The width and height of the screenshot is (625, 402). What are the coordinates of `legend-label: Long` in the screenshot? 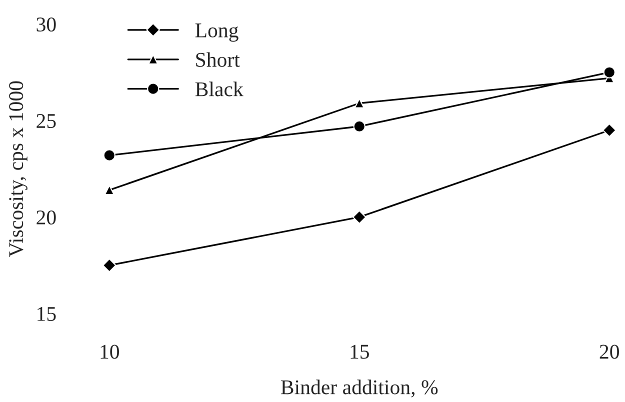 It's located at (216, 33).